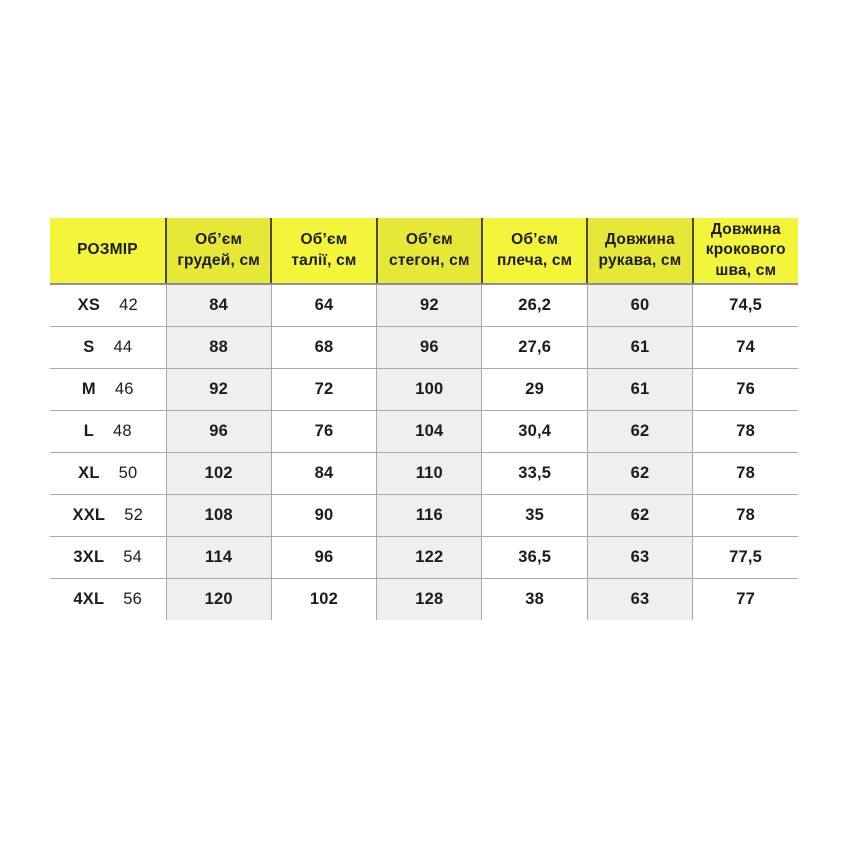  Describe the element at coordinates (429, 305) in the screenshot. I see `cell-hips: 92` at that location.